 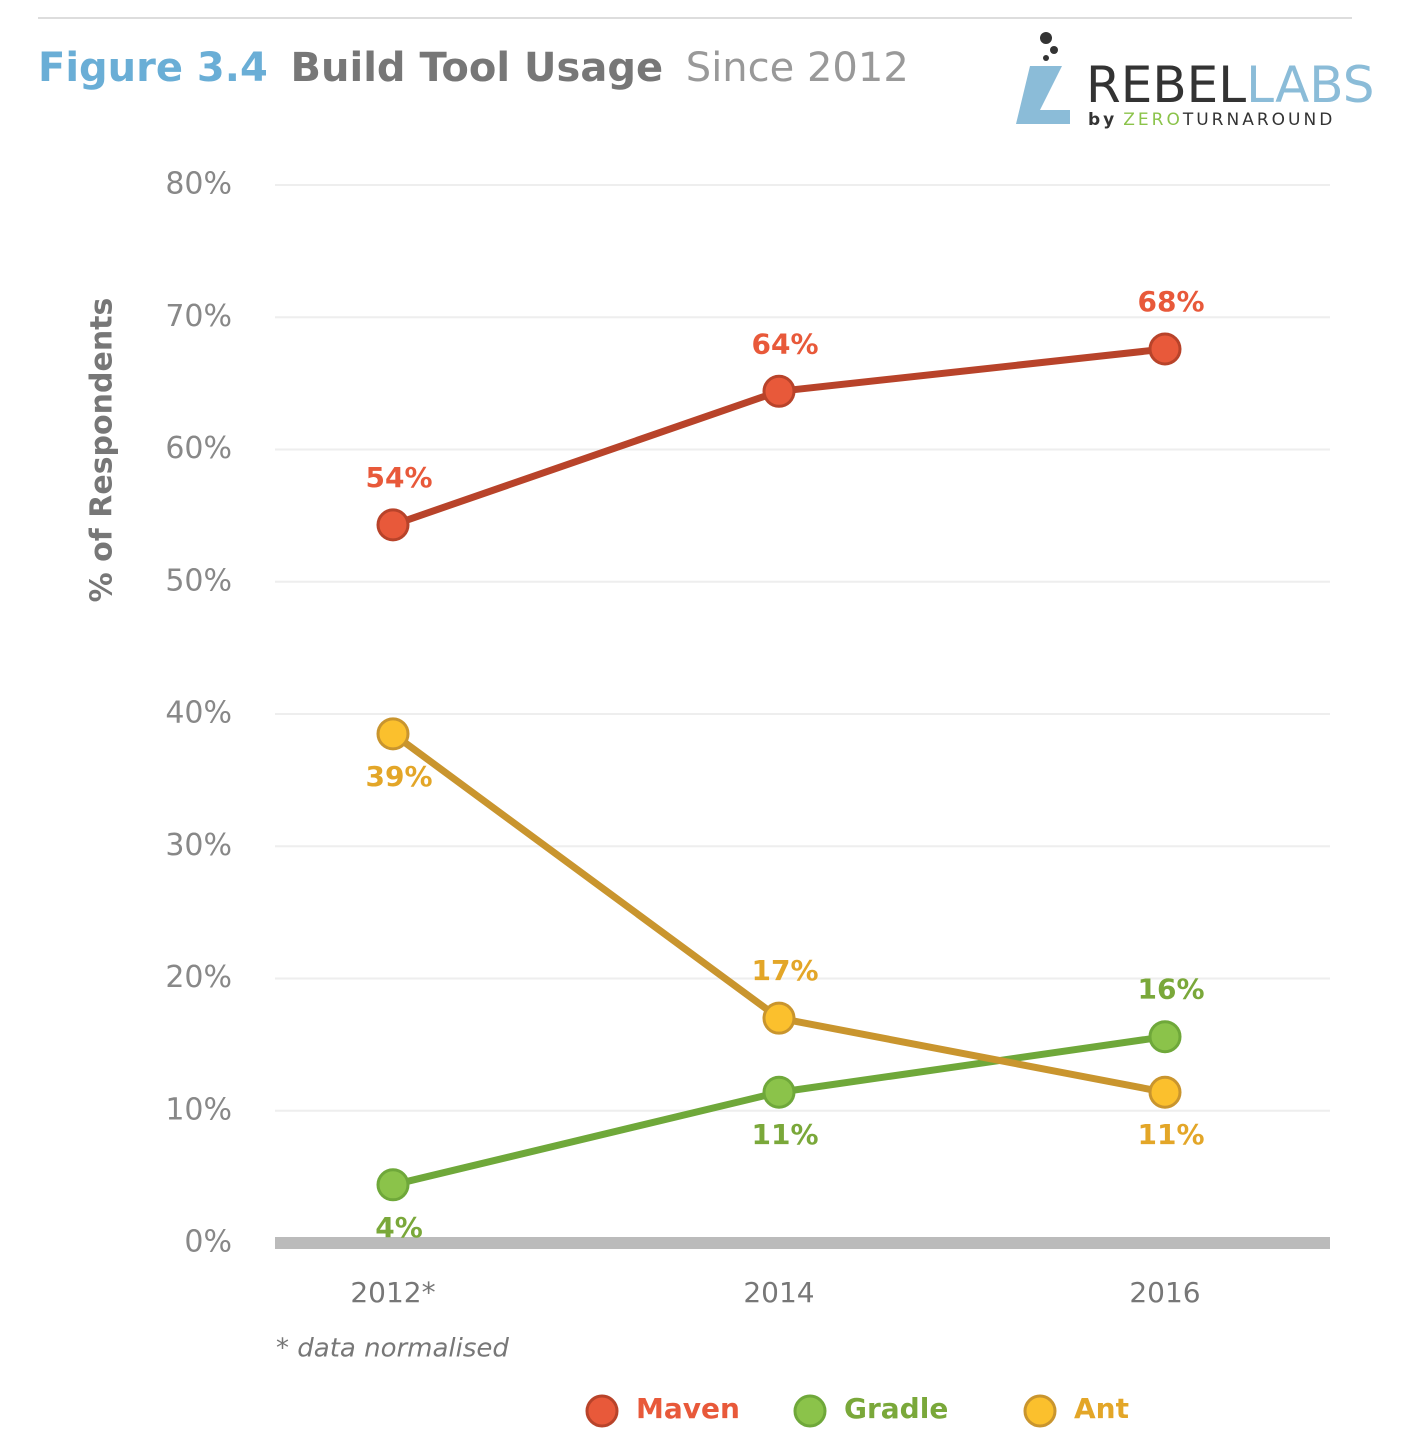 I want to click on logo-zero: ZERO, so click(x=1153, y=120).